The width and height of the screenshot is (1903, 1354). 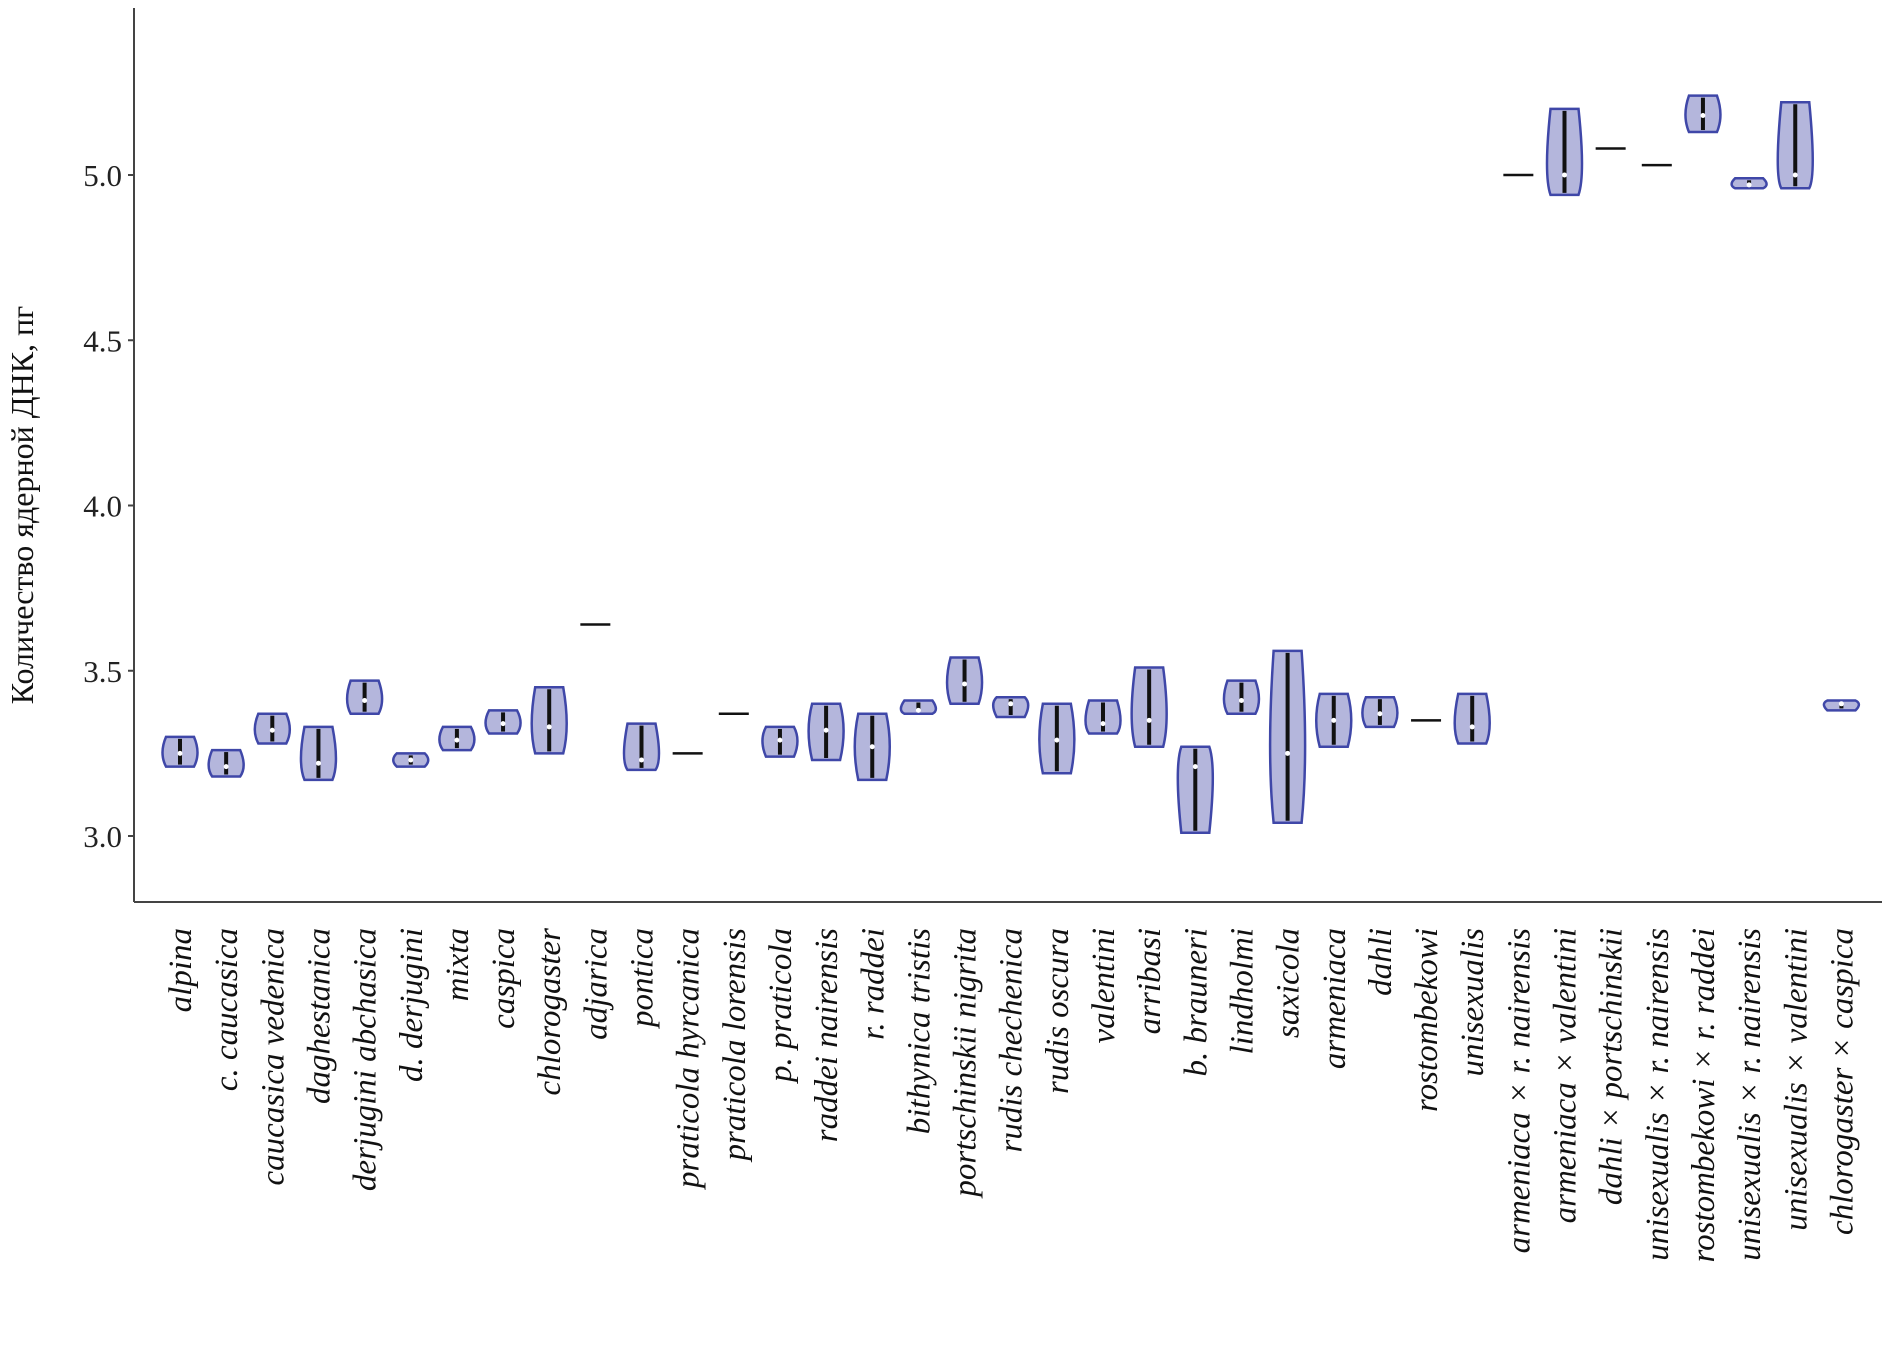 I want to click on category-label: chlorogaster × caspica, so click(x=1842, y=1081).